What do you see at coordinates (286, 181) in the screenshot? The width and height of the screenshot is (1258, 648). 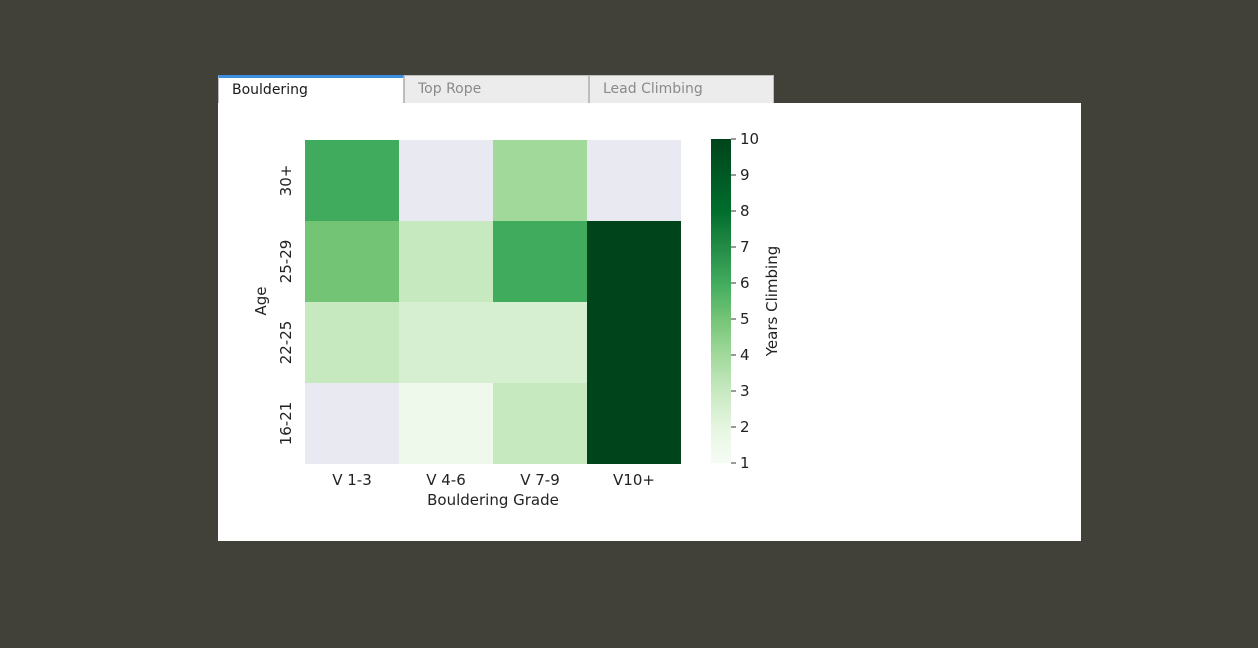 I see `y-tick-label: 30+` at bounding box center [286, 181].